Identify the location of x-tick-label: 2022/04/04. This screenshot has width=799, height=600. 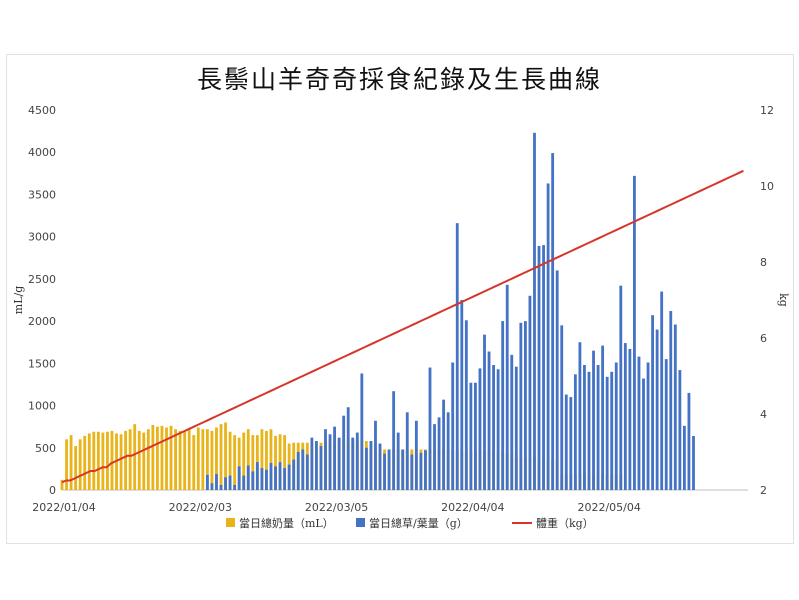
(472, 507).